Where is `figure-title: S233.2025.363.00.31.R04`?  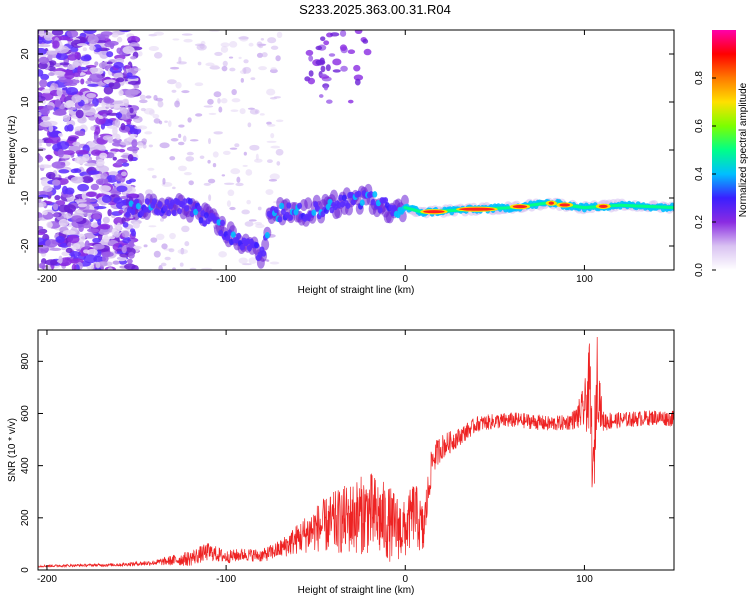
figure-title: S233.2025.363.00.31.R04 is located at coordinates (375, 9).